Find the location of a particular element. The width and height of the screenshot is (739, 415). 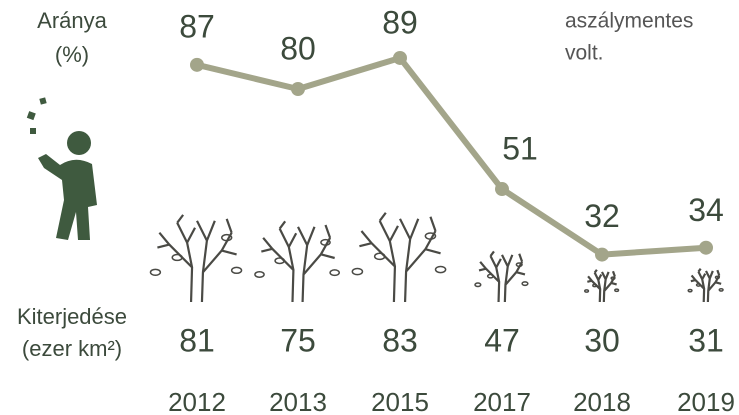

extent-label: 83 is located at coordinates (400, 340).